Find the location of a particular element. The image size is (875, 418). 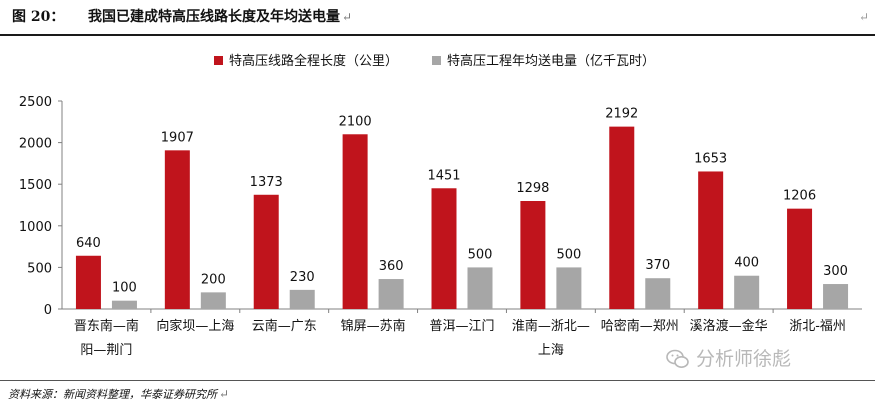

x-tick-label: 晋东南—南 is located at coordinates (106, 326).